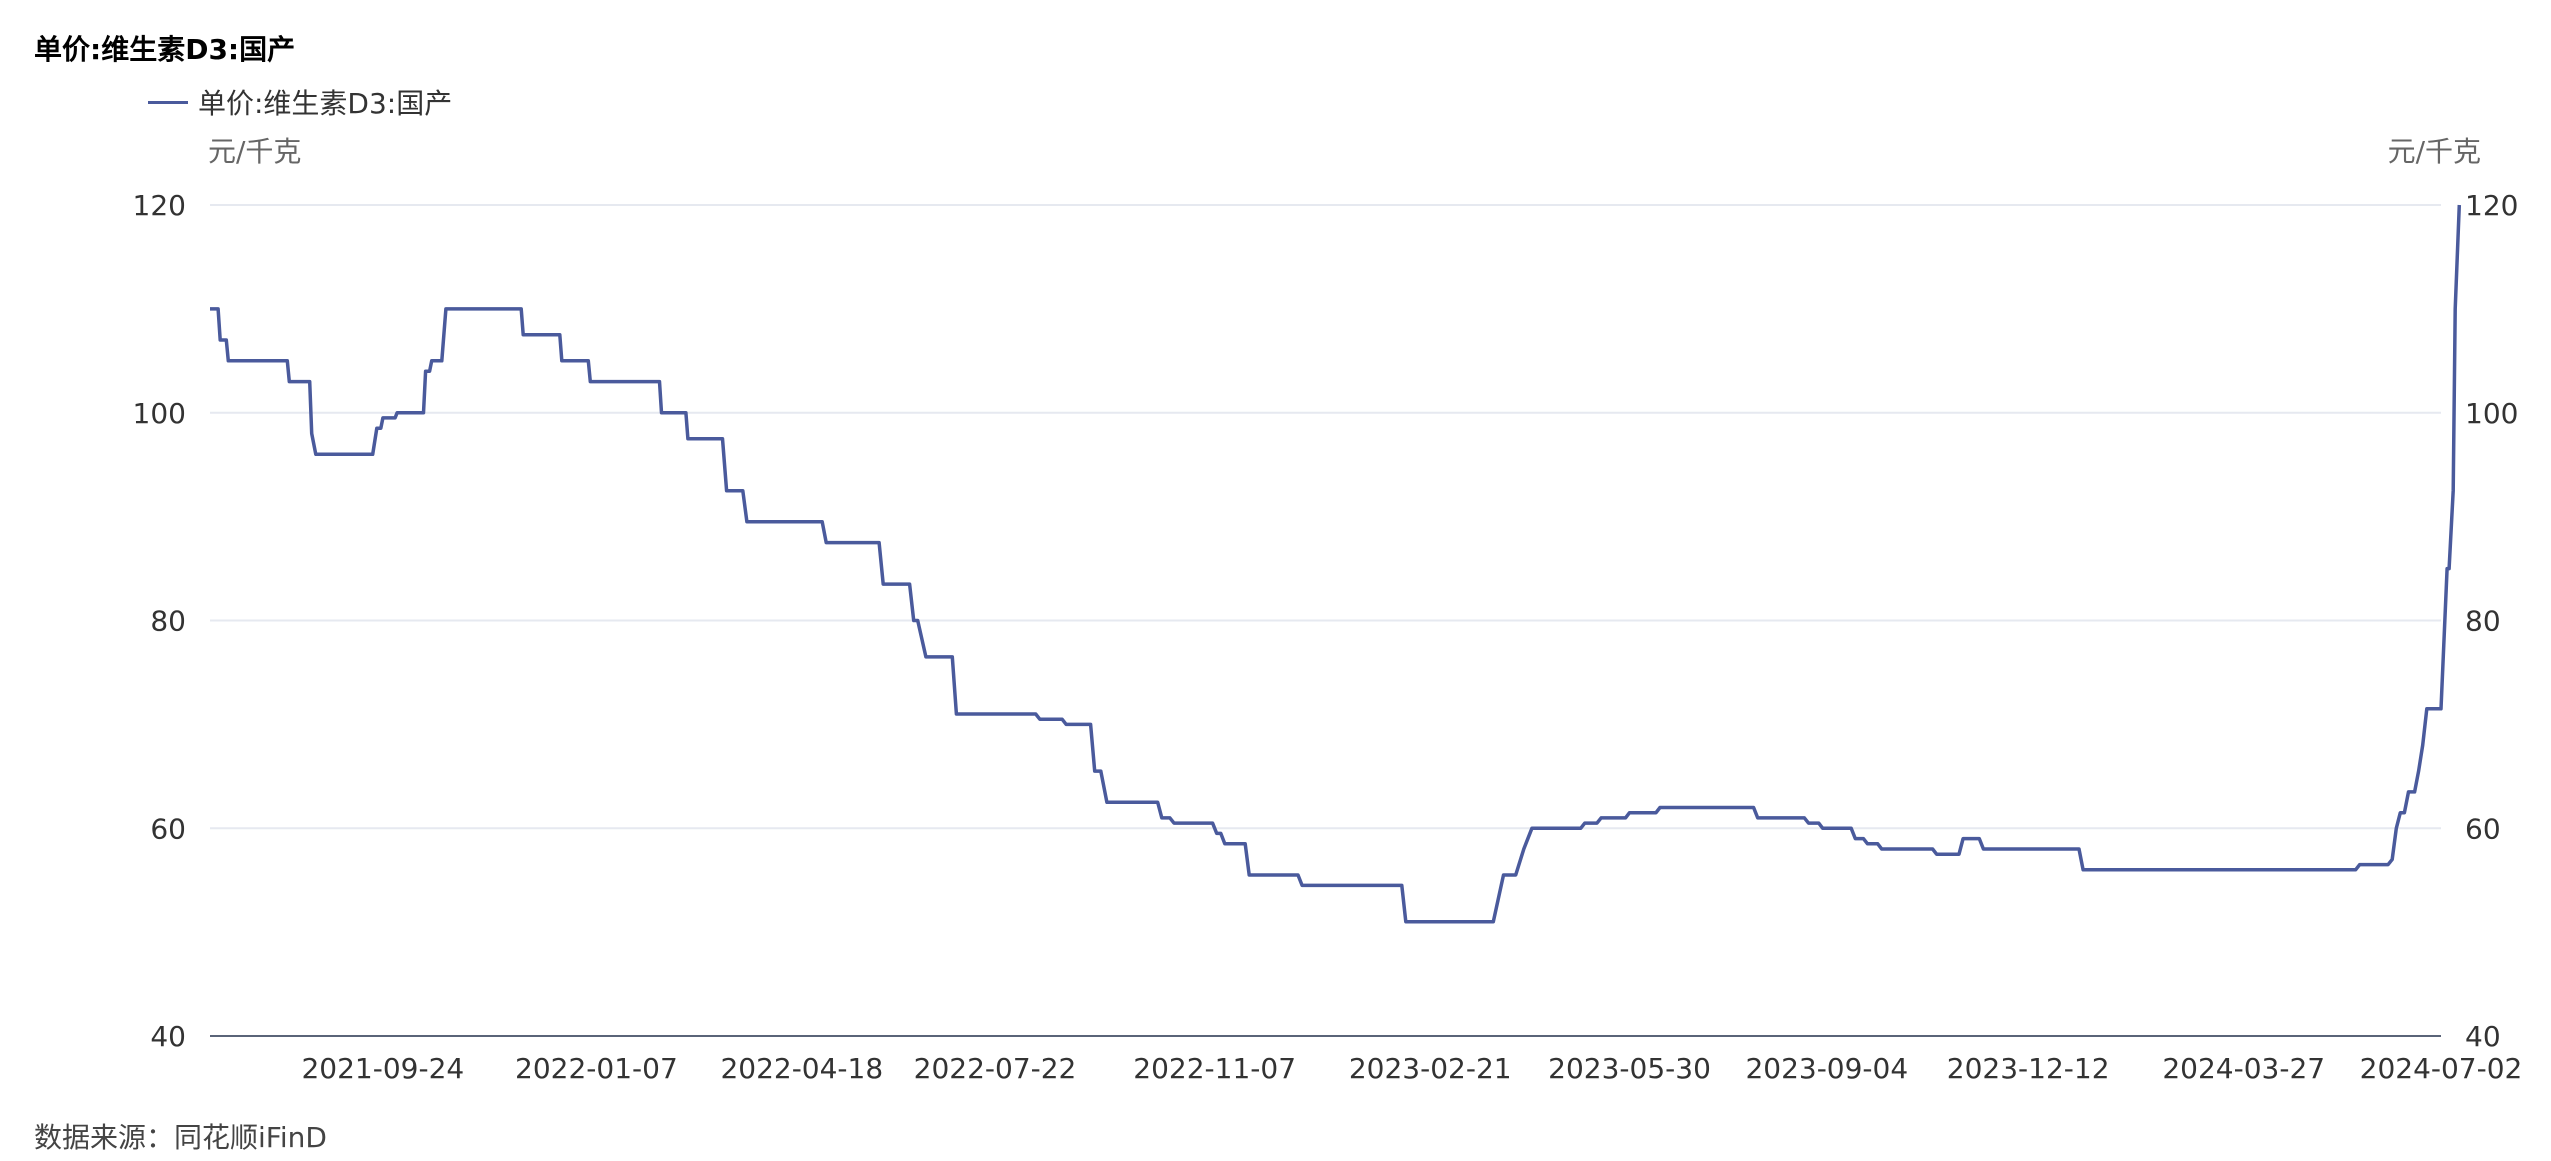 The width and height of the screenshot is (2551, 1161). What do you see at coordinates (1629, 1068) in the screenshot?
I see `x-tick-label: 2023-05-30` at bounding box center [1629, 1068].